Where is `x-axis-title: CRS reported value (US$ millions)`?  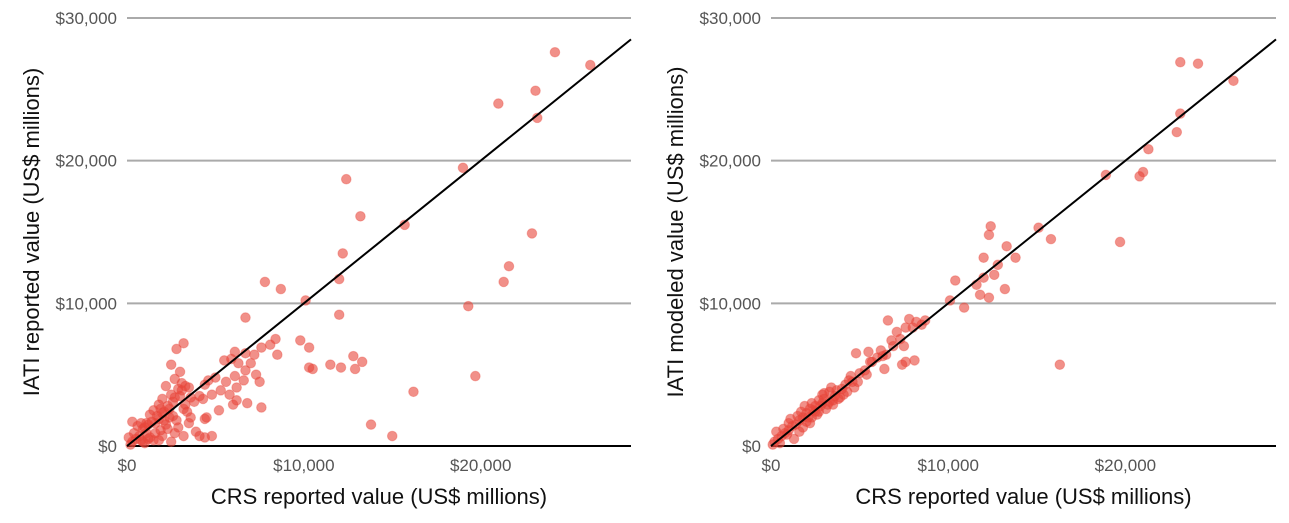 x-axis-title: CRS reported value (US$ millions) is located at coordinates (1023, 496).